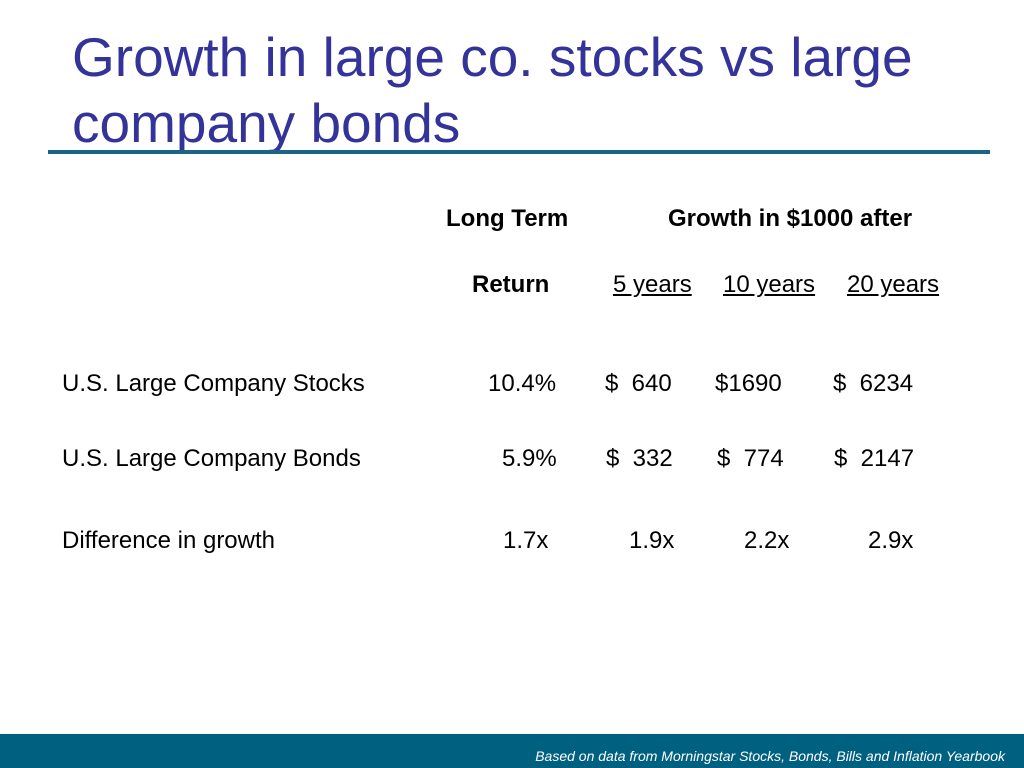  What do you see at coordinates (769, 284) in the screenshot?
I see `header-period-10-years: 10 years` at bounding box center [769, 284].